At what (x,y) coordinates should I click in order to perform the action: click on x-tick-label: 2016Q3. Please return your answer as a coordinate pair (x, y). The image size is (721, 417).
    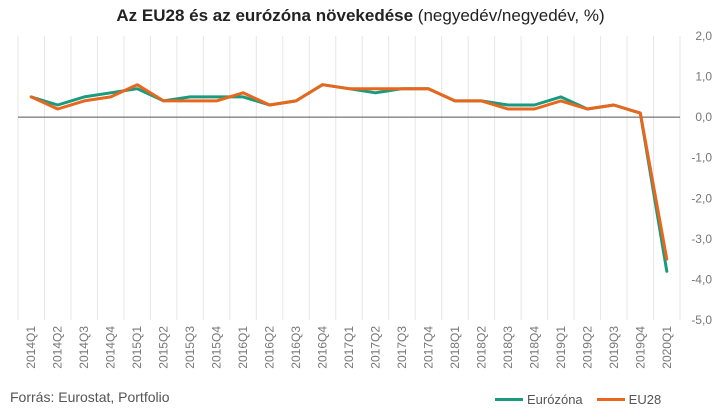
    Looking at the image, I should click on (296, 347).